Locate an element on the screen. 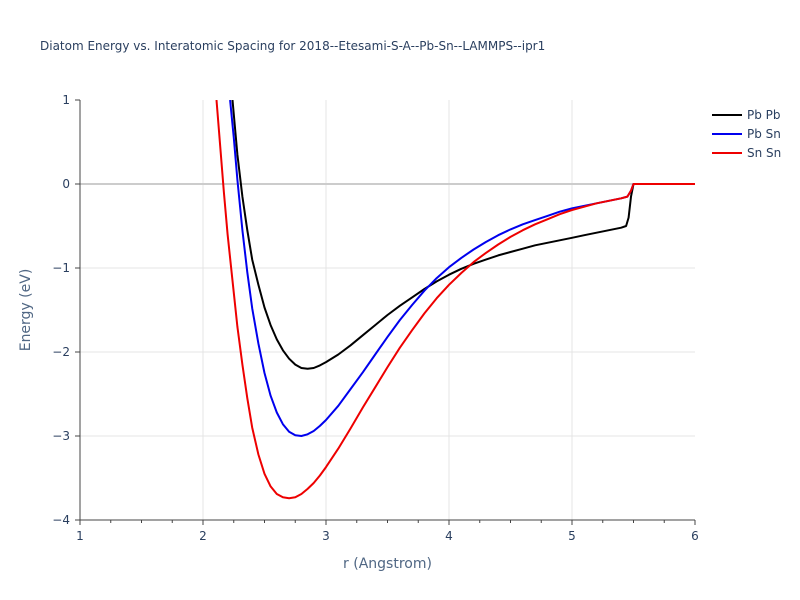 Image resolution: width=800 pixels, height=600 pixels. x-tick-label: 1 is located at coordinates (80, 536).